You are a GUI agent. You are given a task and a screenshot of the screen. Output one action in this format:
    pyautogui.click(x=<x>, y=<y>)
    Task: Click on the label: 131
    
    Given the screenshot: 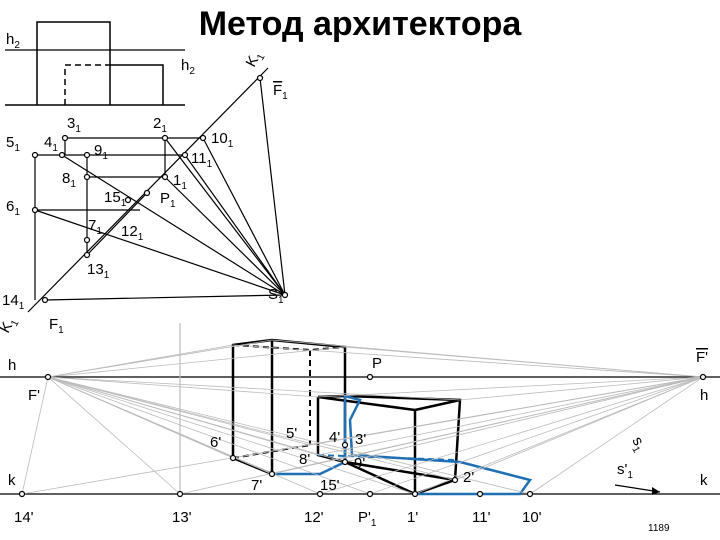 What is the action you would take?
    pyautogui.click(x=98, y=271)
    